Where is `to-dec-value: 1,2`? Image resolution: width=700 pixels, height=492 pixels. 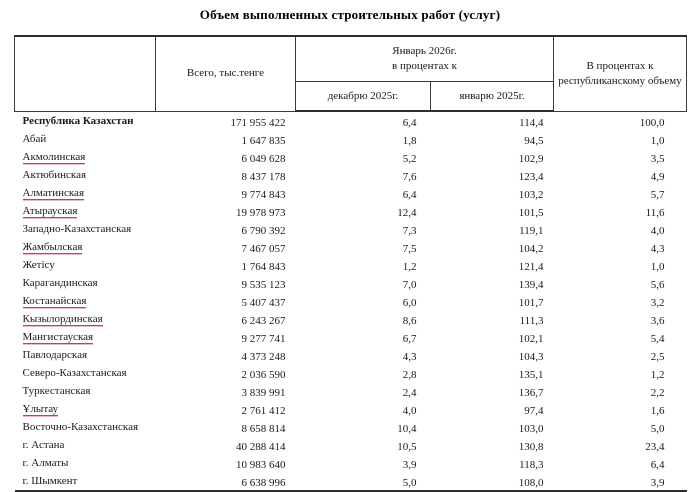 to-dec-value: 1,2 is located at coordinates (409, 267).